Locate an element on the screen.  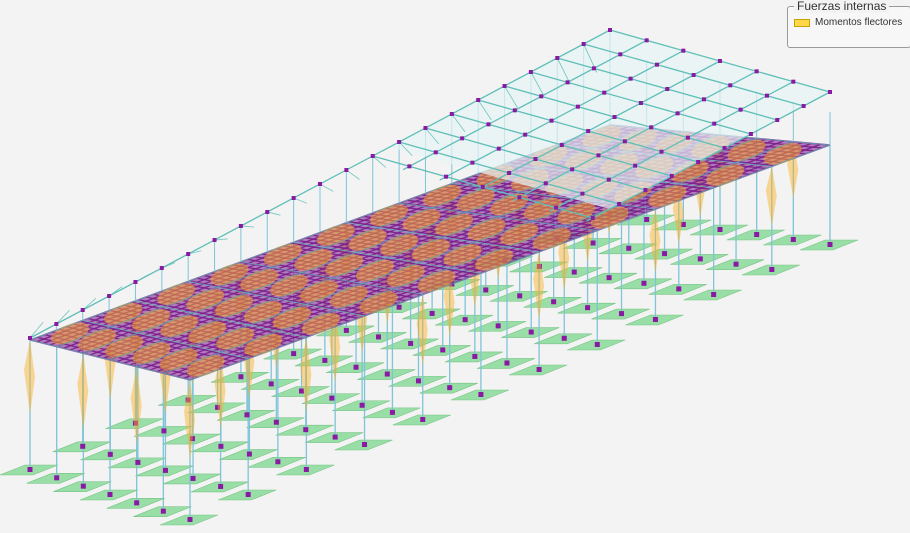
internal-forces-legend: Fuerzas internas Momentos flectores is located at coordinates (848, 24).